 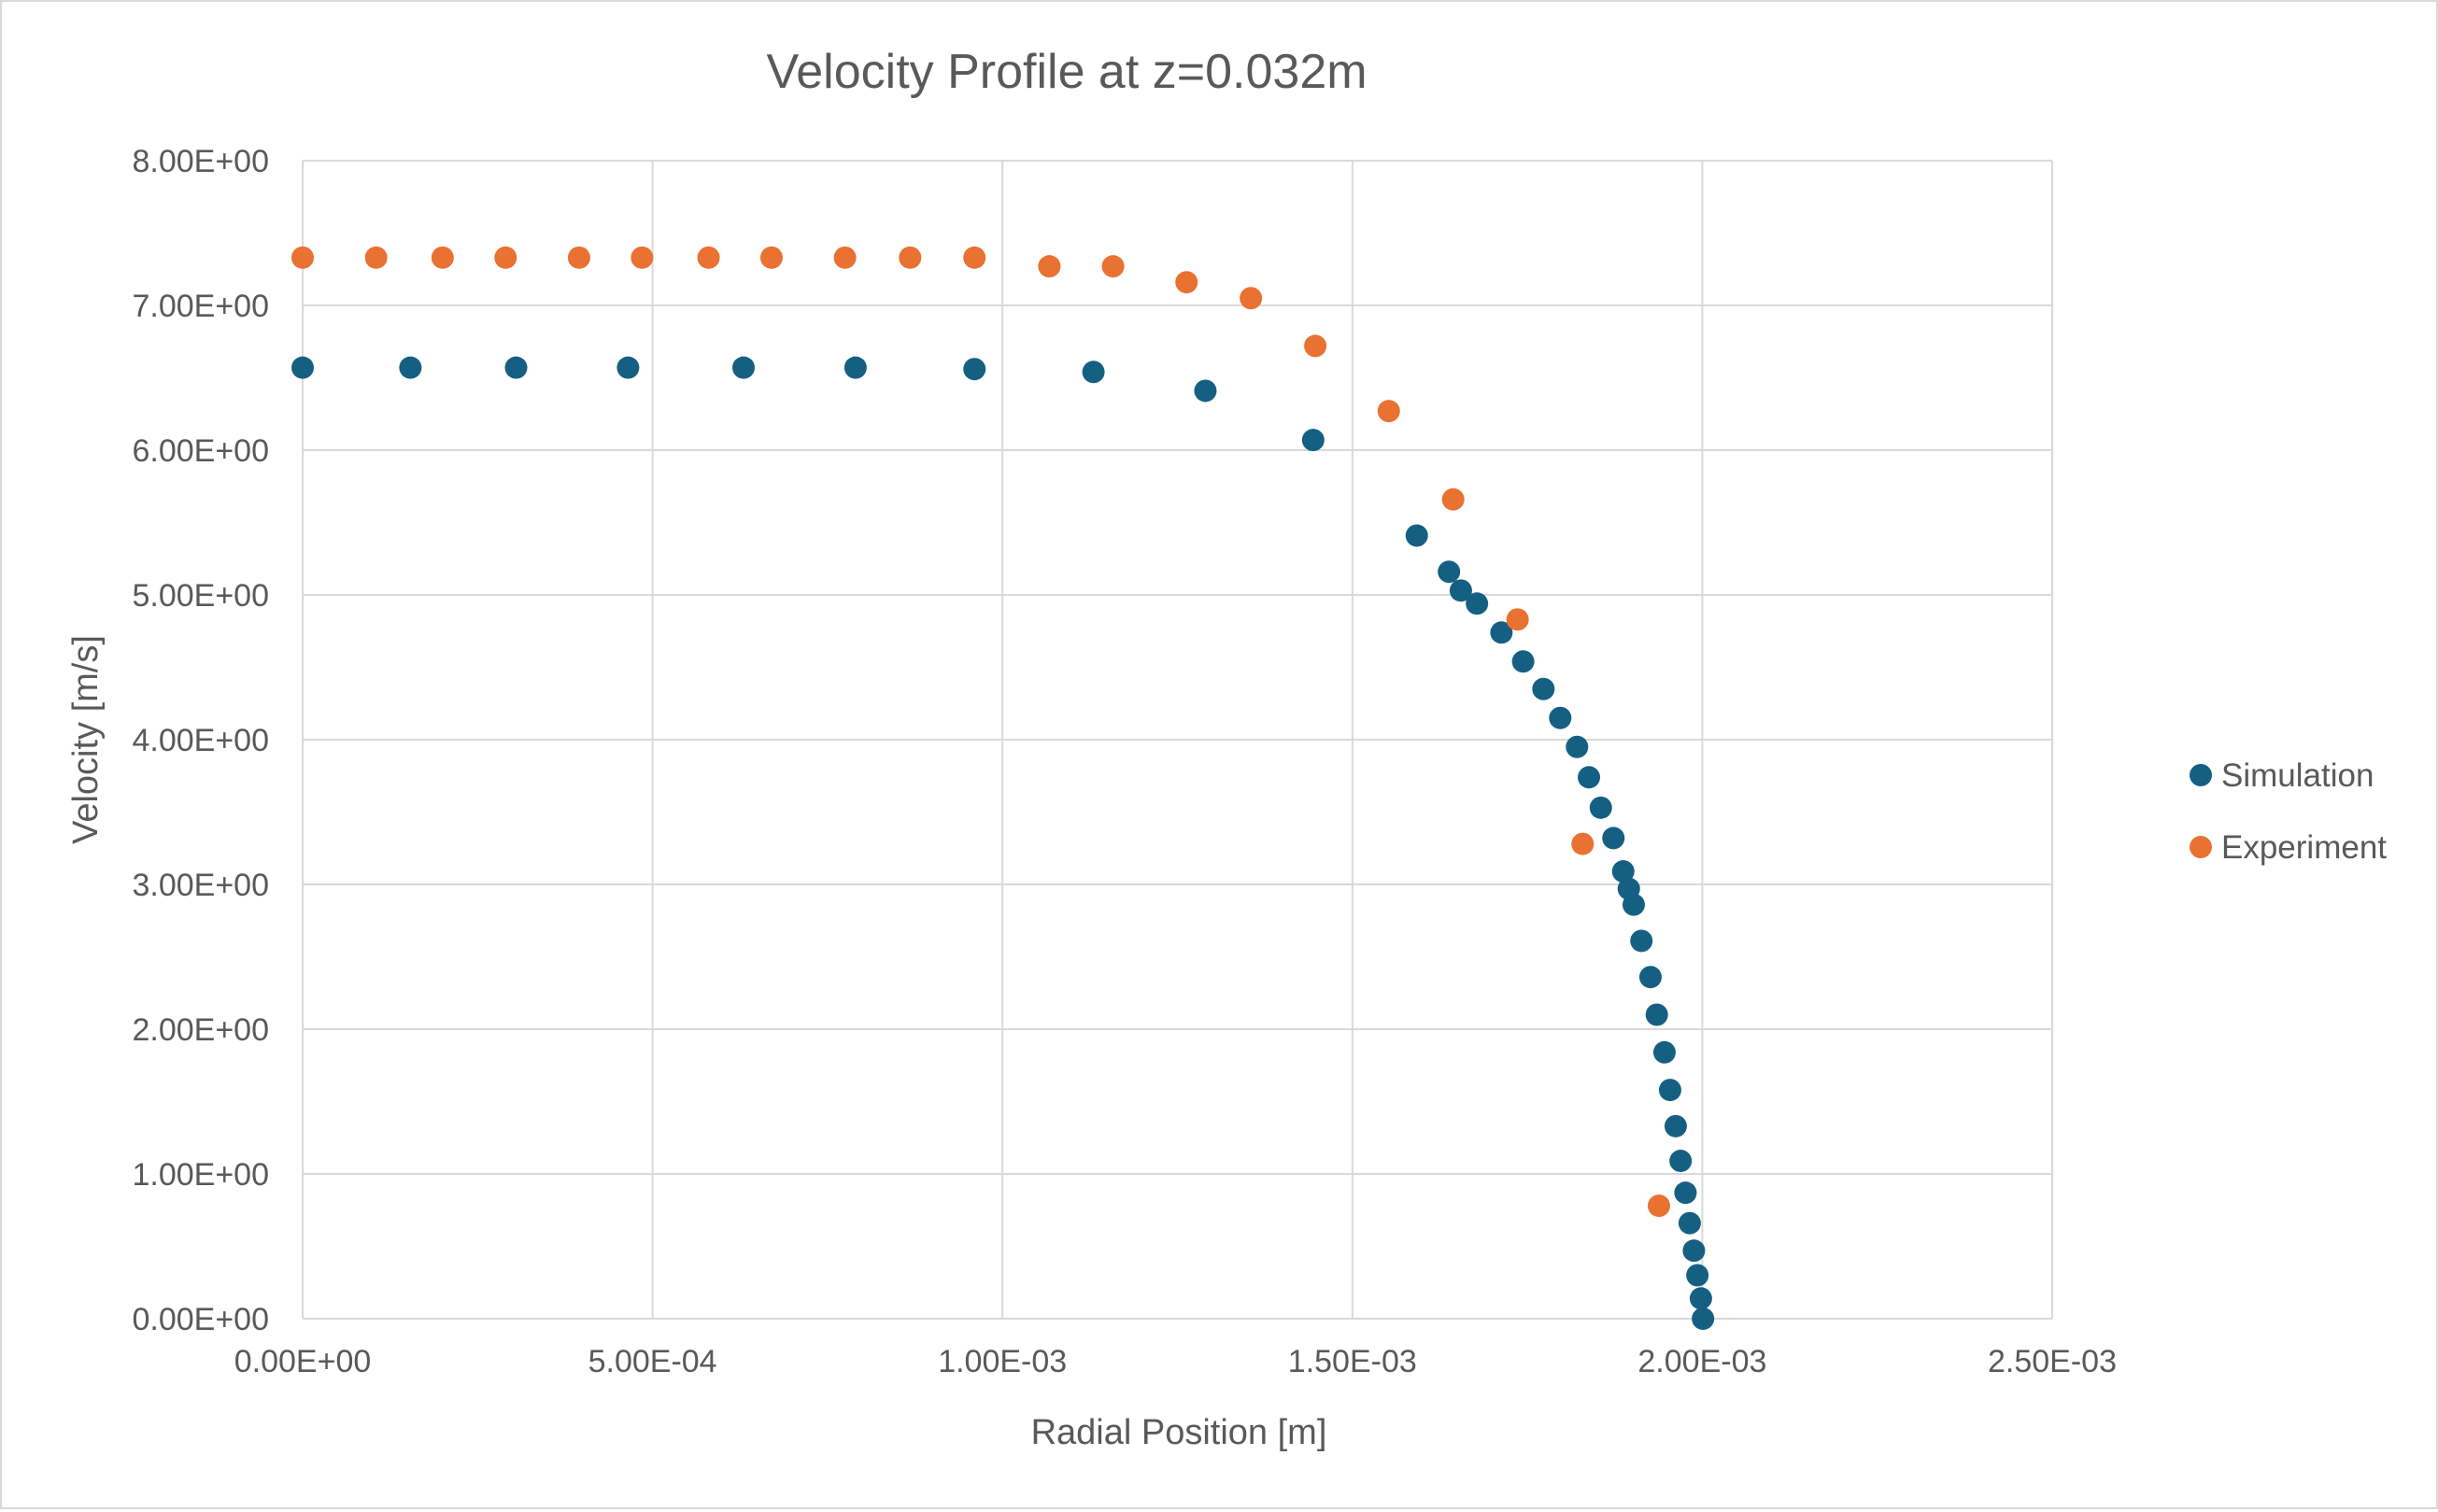 What do you see at coordinates (2304, 847) in the screenshot?
I see `legend-label-experiment: Experiment` at bounding box center [2304, 847].